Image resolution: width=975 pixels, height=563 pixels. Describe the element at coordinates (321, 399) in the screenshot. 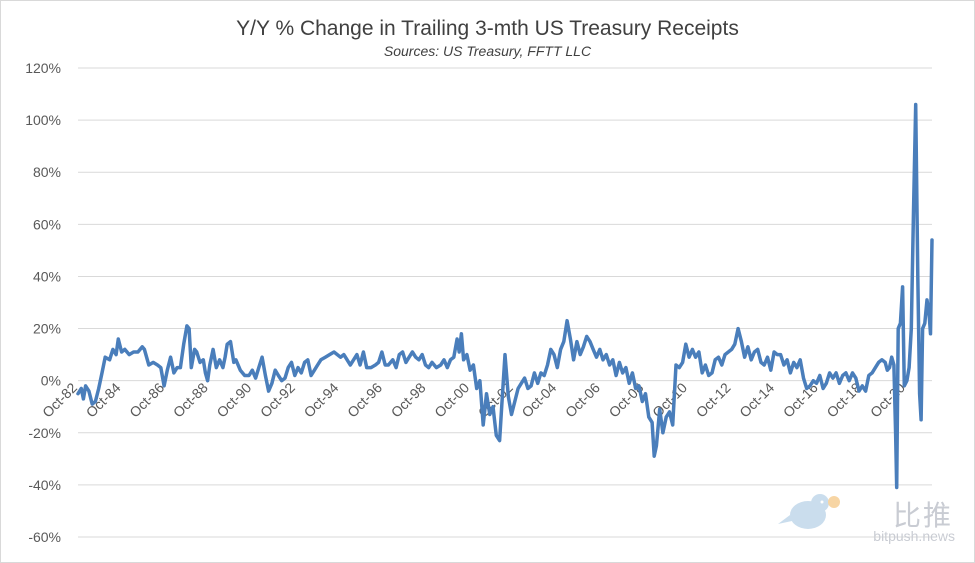

I see `x-tick-label: Oct-94` at that location.